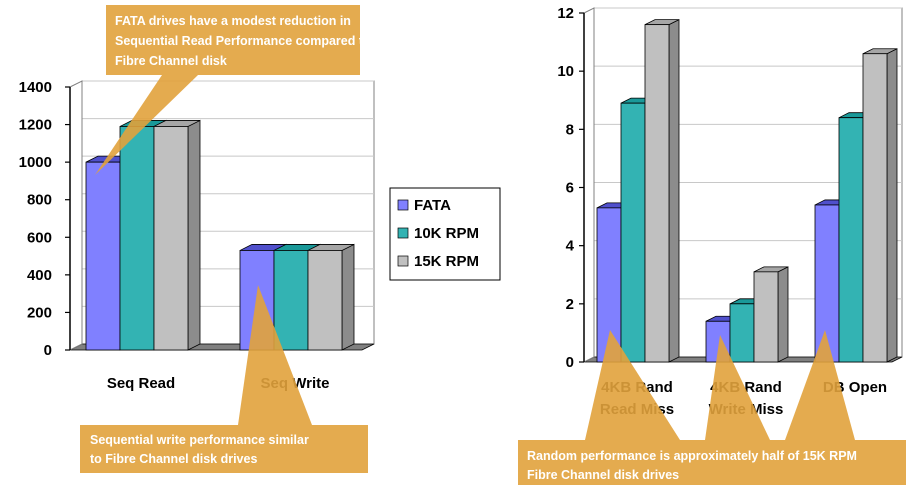 The width and height of the screenshot is (906, 489). What do you see at coordinates (171, 61) in the screenshot?
I see `callout-seq-read-line-3: Fibre Channel disk` at bounding box center [171, 61].